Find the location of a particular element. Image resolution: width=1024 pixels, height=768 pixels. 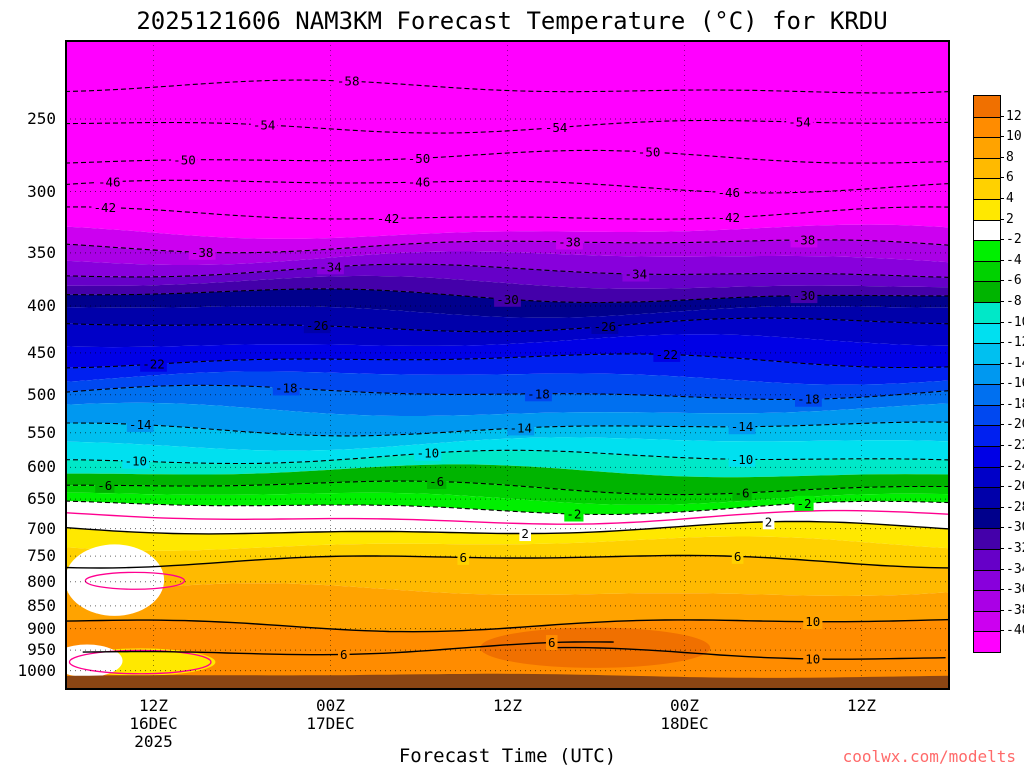

y-axis-label: 550 is located at coordinates (41, 432).